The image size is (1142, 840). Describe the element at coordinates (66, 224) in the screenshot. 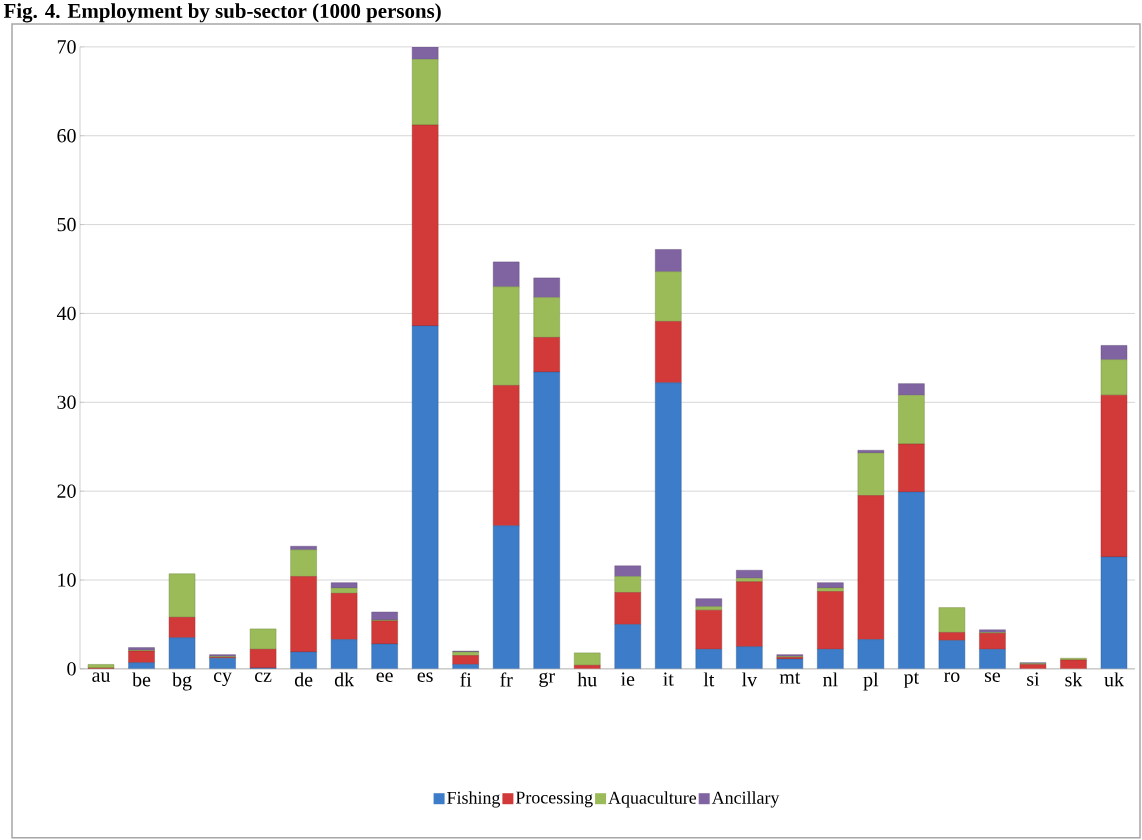

I see `y-tick-label: 50` at that location.